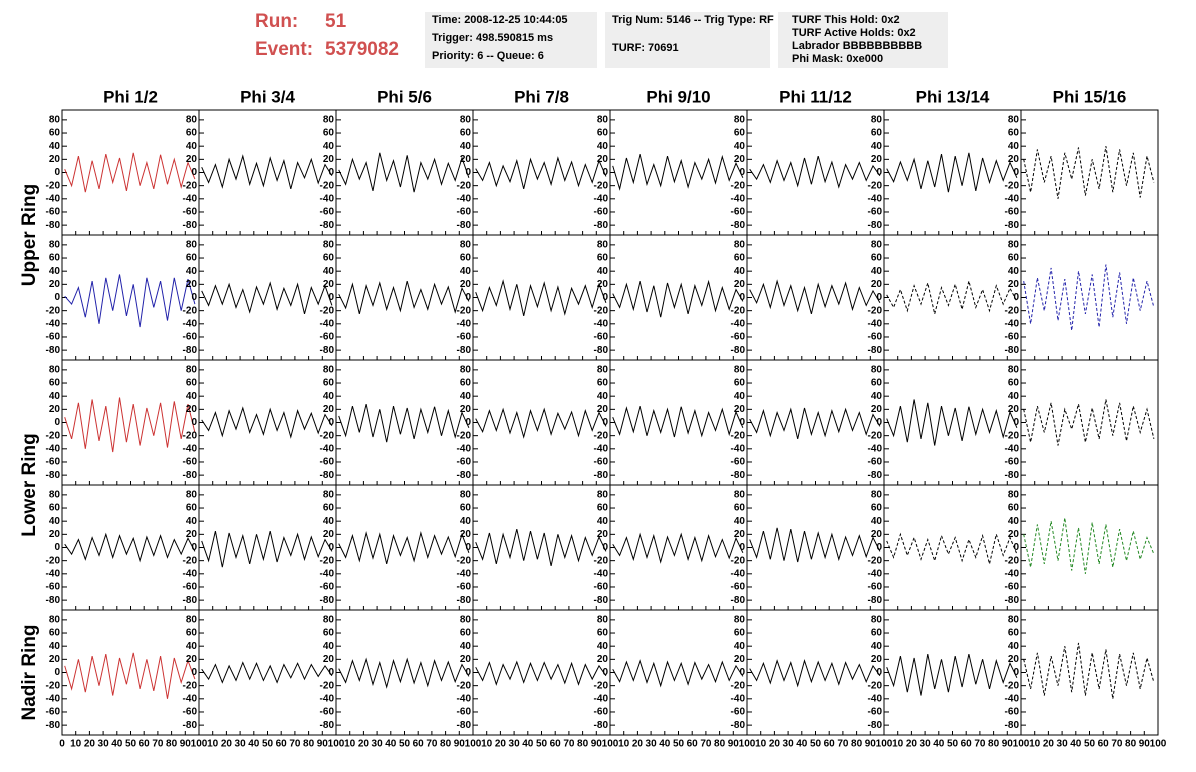 This screenshot has height=772, width=1196. What do you see at coordinates (362, 49) in the screenshot?
I see `event-number: 5379082` at bounding box center [362, 49].